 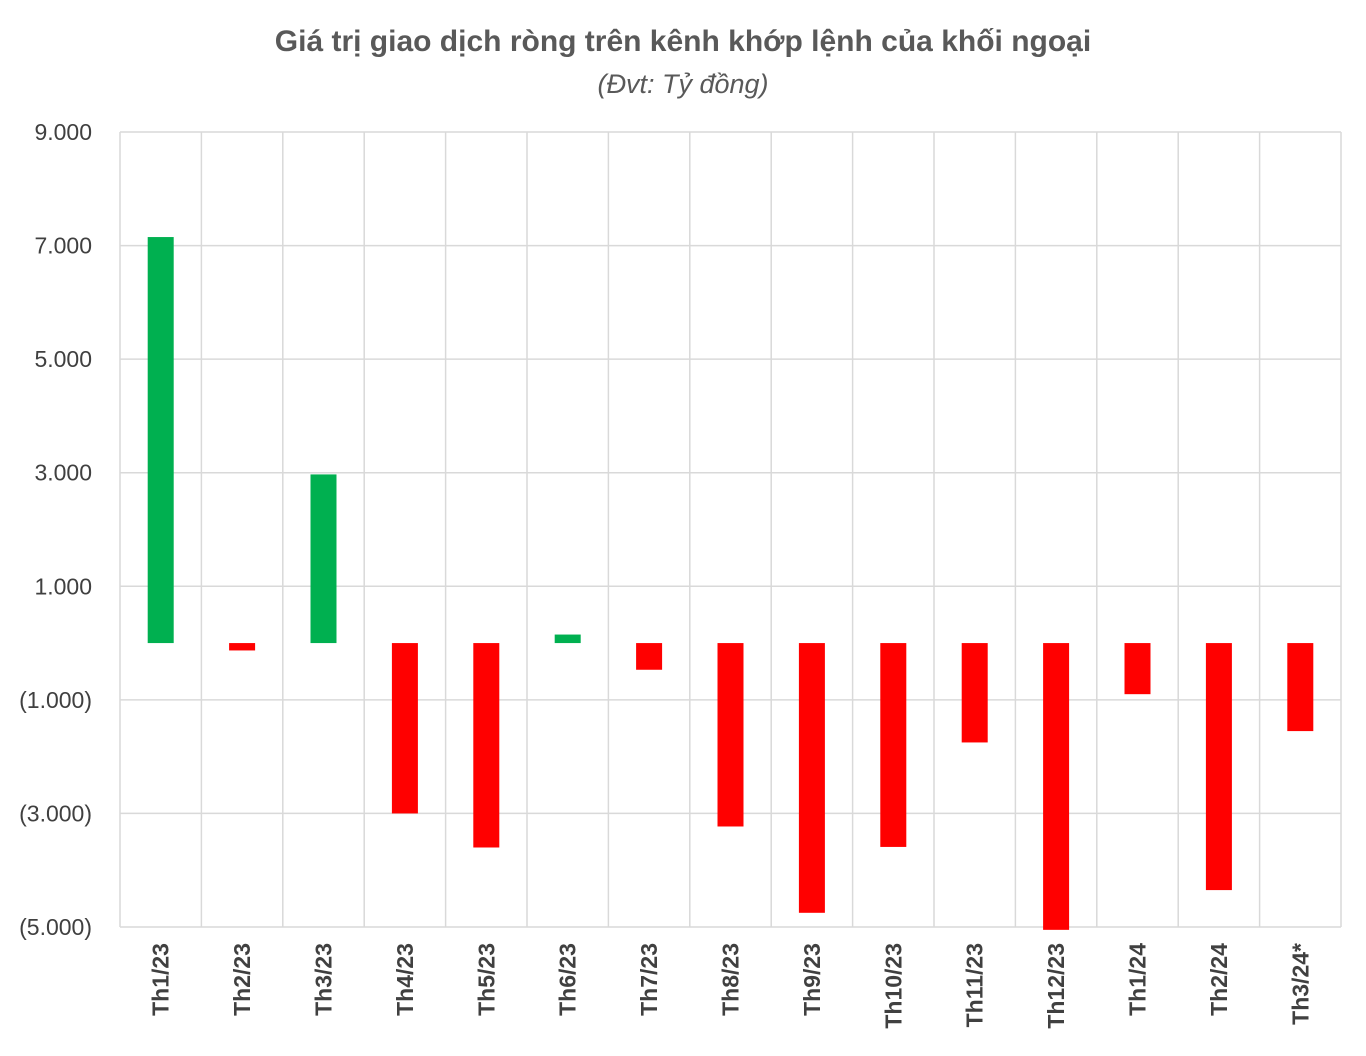 What do you see at coordinates (731, 979) in the screenshot?
I see `x-tick-label: Th8/23` at bounding box center [731, 979].